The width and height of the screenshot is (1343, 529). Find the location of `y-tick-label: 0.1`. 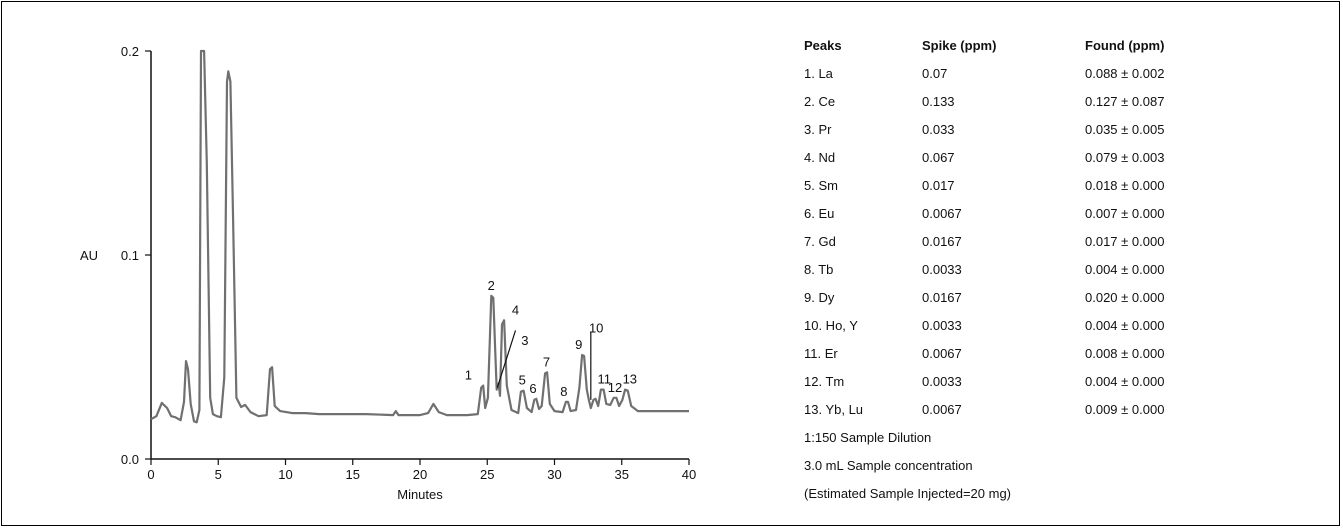

y-tick-label: 0.1 is located at coordinates (130, 255).